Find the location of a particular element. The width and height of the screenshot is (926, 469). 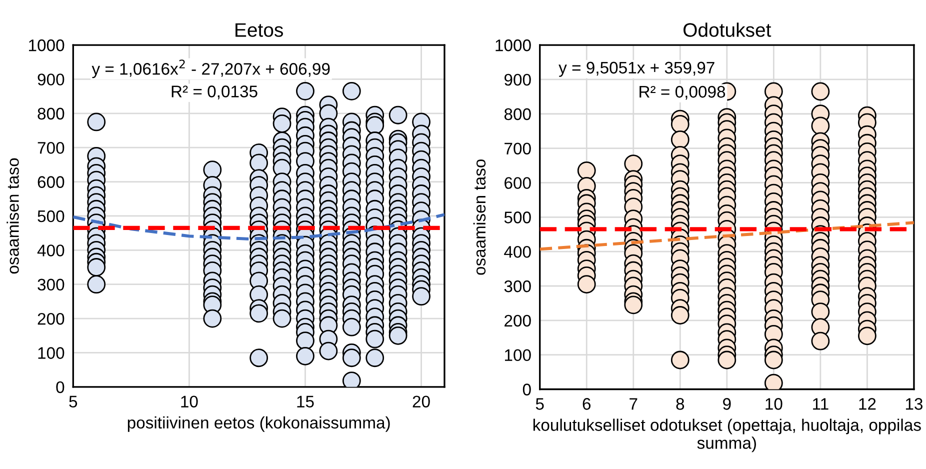

x-axis-title: positiivinen eetos (kokonaissumma) is located at coordinates (259, 424).